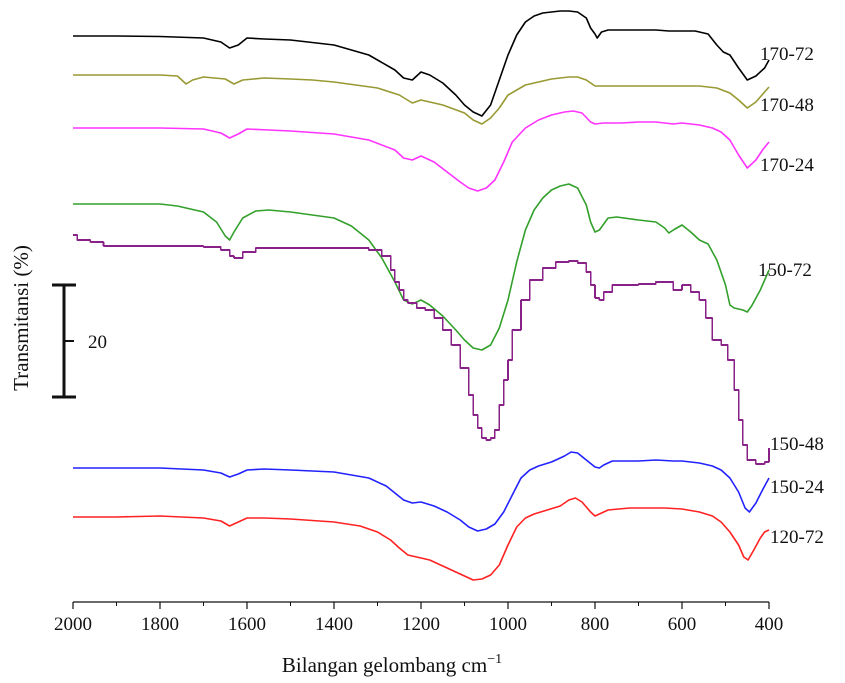 The height and width of the screenshot is (683, 845). What do you see at coordinates (797, 537) in the screenshot?
I see `series-label-120-72: 120-72` at bounding box center [797, 537].